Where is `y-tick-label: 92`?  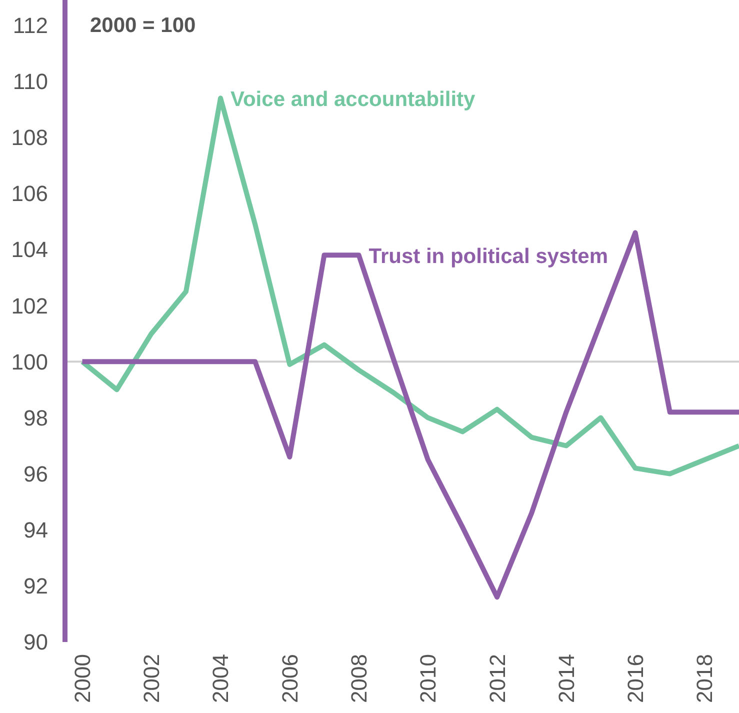
y-tick-label: 92 is located at coordinates (36, 586).